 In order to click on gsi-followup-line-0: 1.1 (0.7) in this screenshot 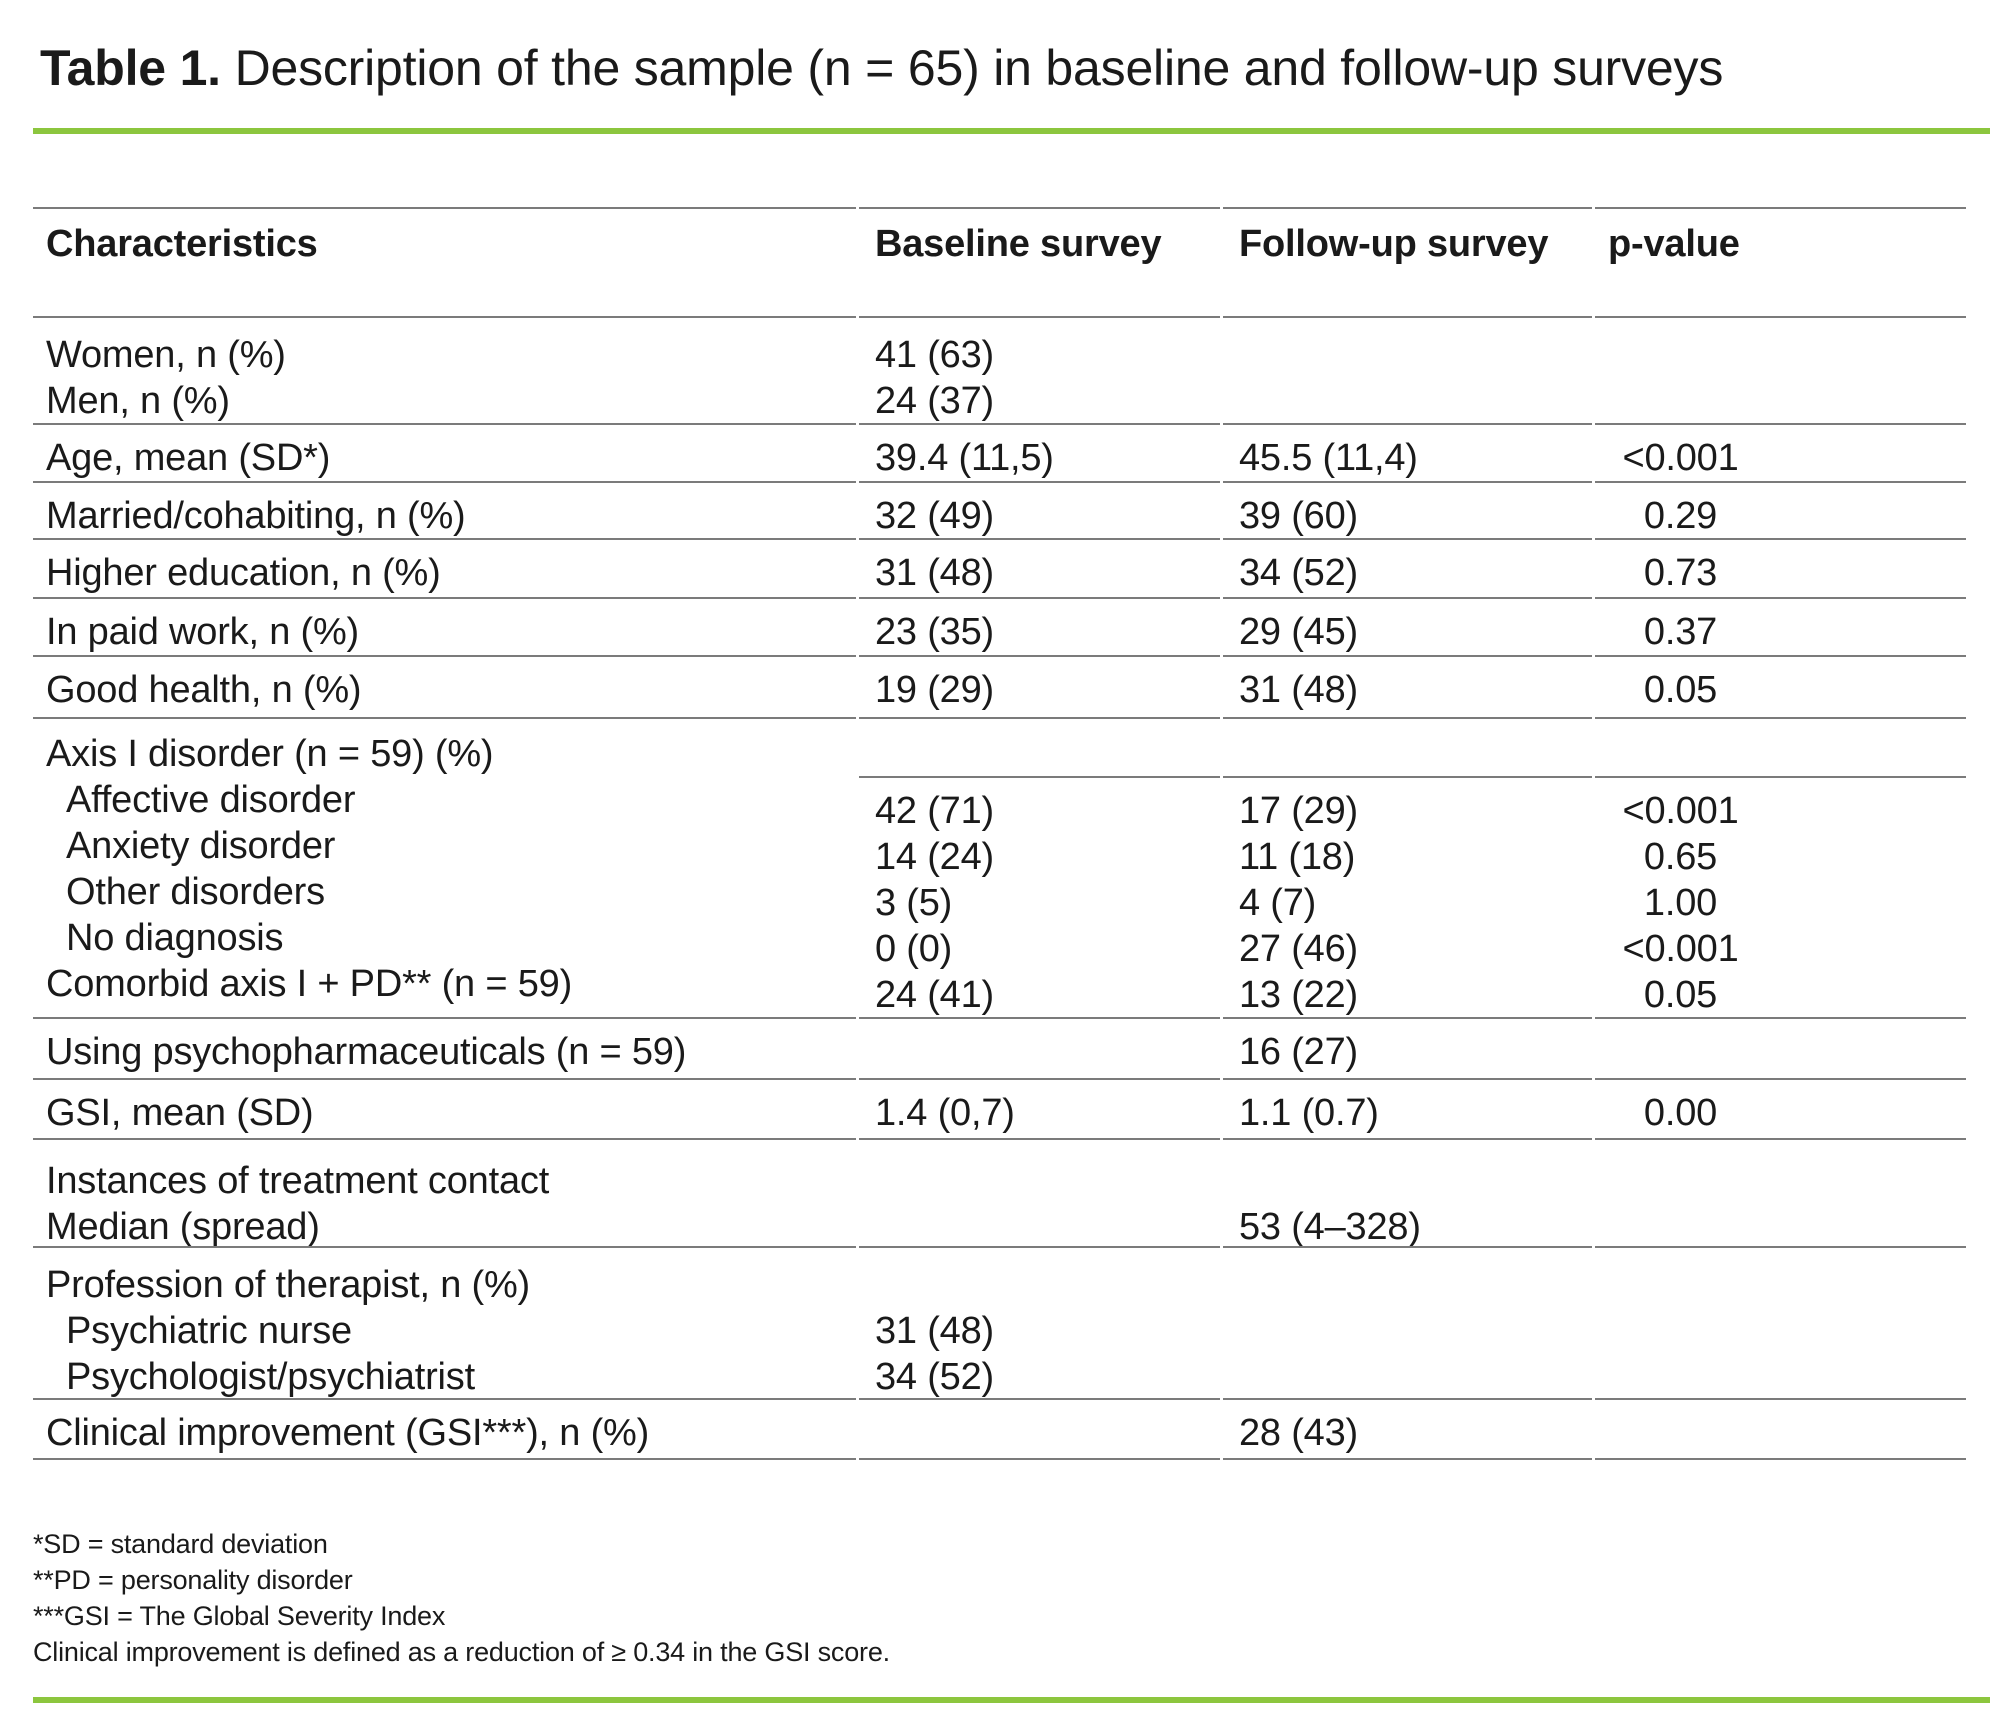, I will do `click(1309, 1113)`.